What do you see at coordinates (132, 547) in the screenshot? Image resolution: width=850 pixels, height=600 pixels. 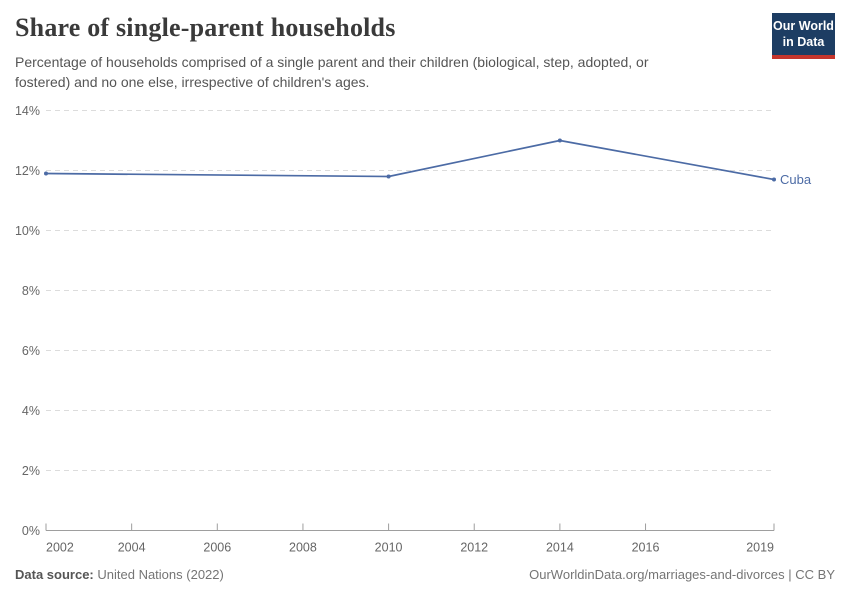 I see `x-tick-label: 2004` at bounding box center [132, 547].